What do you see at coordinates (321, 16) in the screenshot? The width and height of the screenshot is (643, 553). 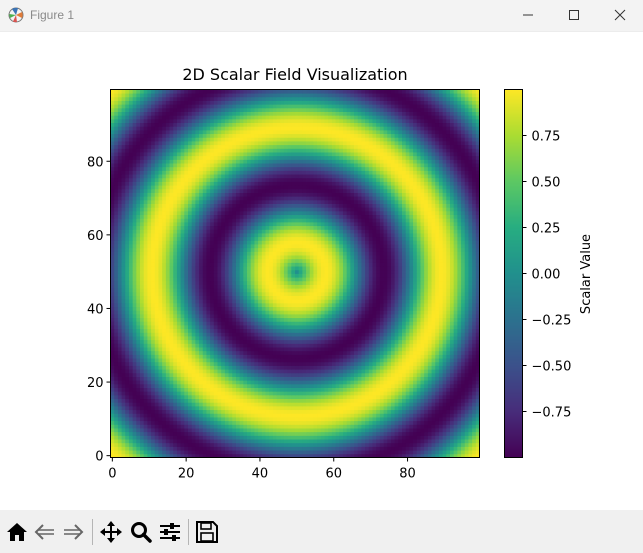 I see `title-bar: Figure 1` at bounding box center [321, 16].